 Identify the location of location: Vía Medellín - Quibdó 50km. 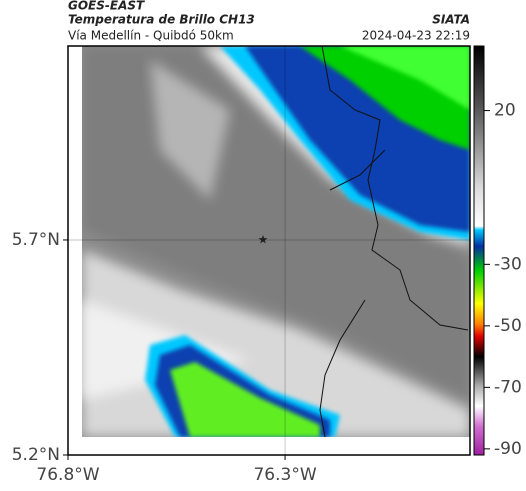
(151, 36).